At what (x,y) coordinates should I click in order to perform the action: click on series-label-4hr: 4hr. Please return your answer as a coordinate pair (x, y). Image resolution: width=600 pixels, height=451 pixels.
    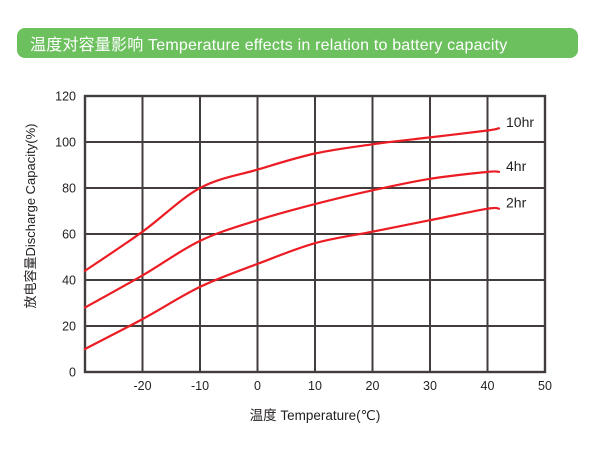
    Looking at the image, I should click on (516, 166).